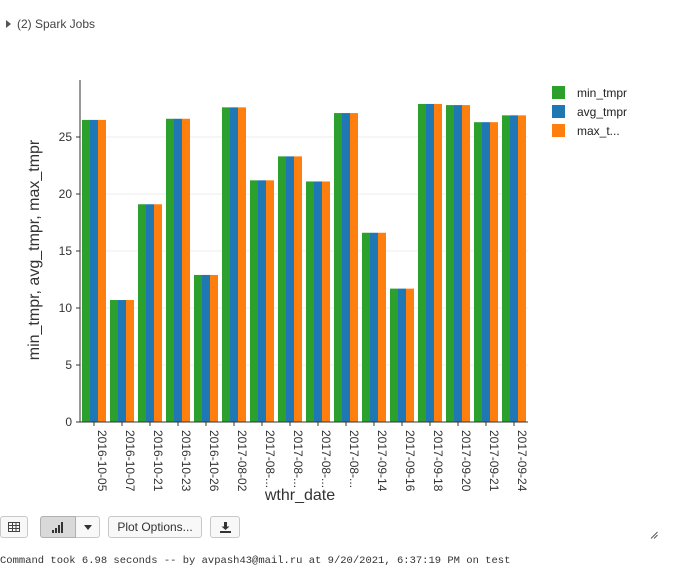 Image resolution: width=687 pixels, height=575 pixels. I want to click on resize-handle-icon, so click(654, 535).